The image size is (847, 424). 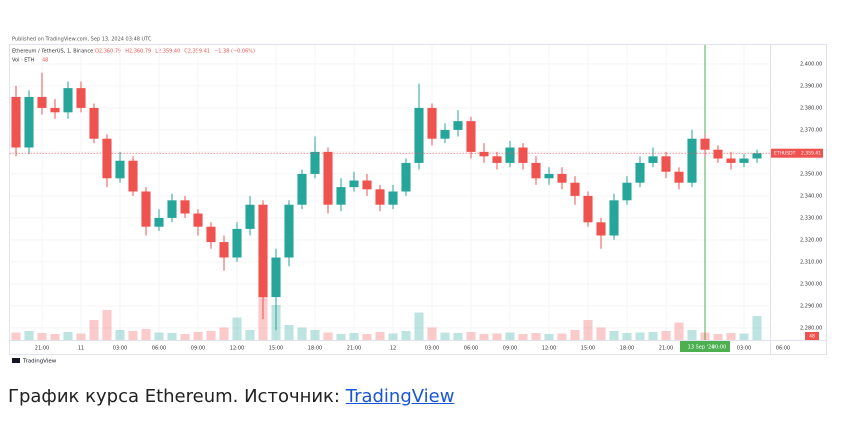 What do you see at coordinates (45, 61) in the screenshot?
I see `volume-value: 48` at bounding box center [45, 61].